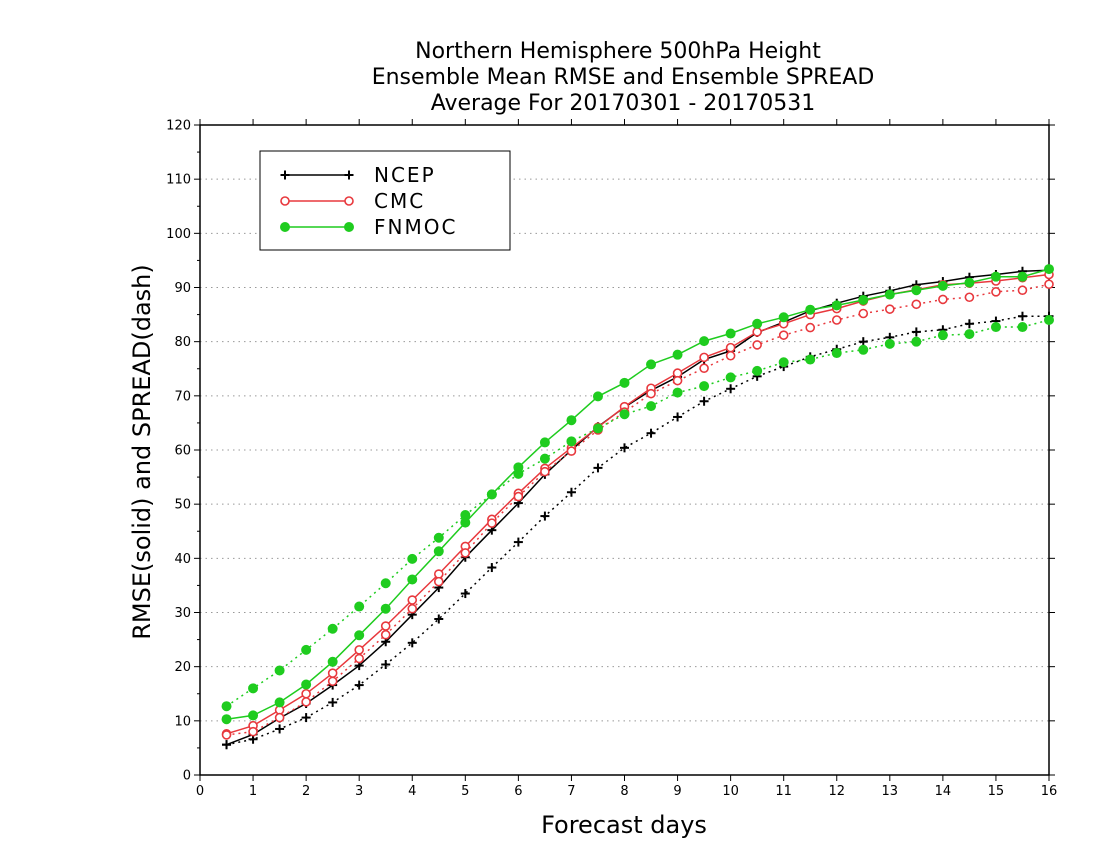  I want to click on x-tick-label: 2, so click(306, 791).